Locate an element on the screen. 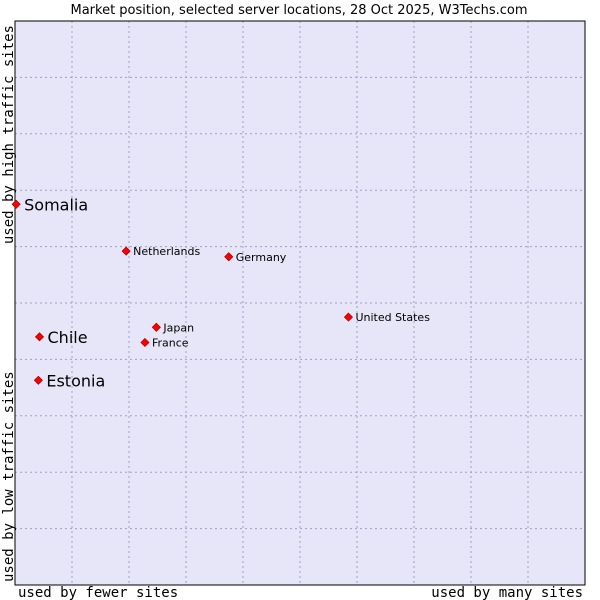 The height and width of the screenshot is (600, 600). point-japan: Japan is located at coordinates (172, 327).